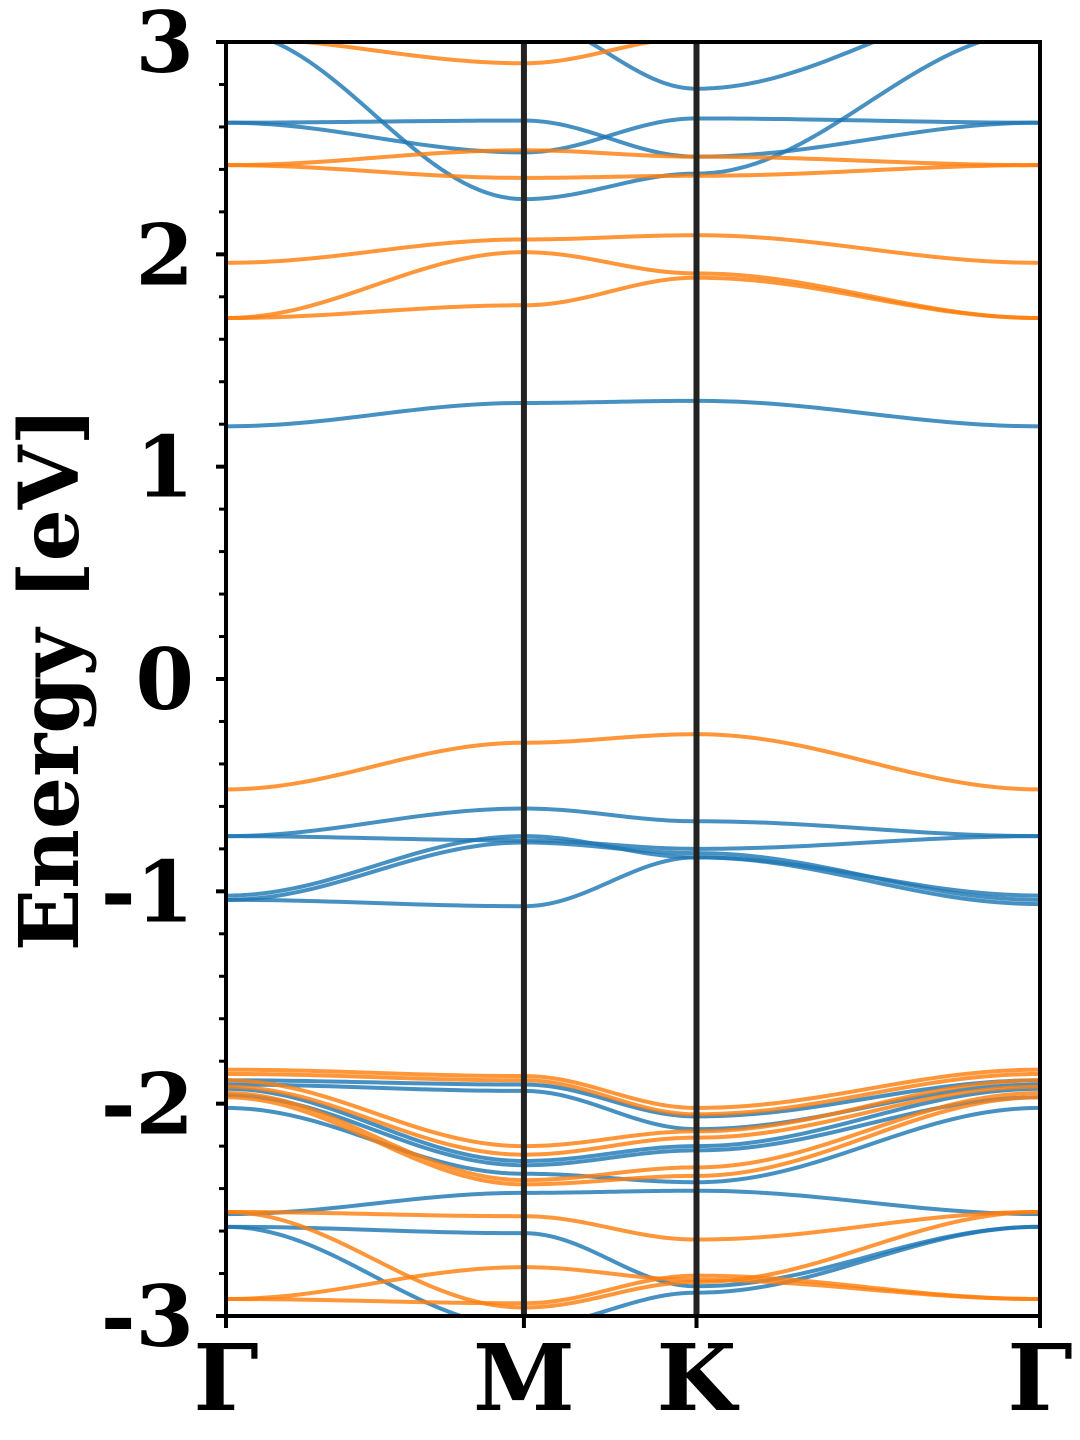 The height and width of the screenshot is (1440, 1080). What do you see at coordinates (147, 891) in the screenshot?
I see `y-tick-label: -1` at bounding box center [147, 891].